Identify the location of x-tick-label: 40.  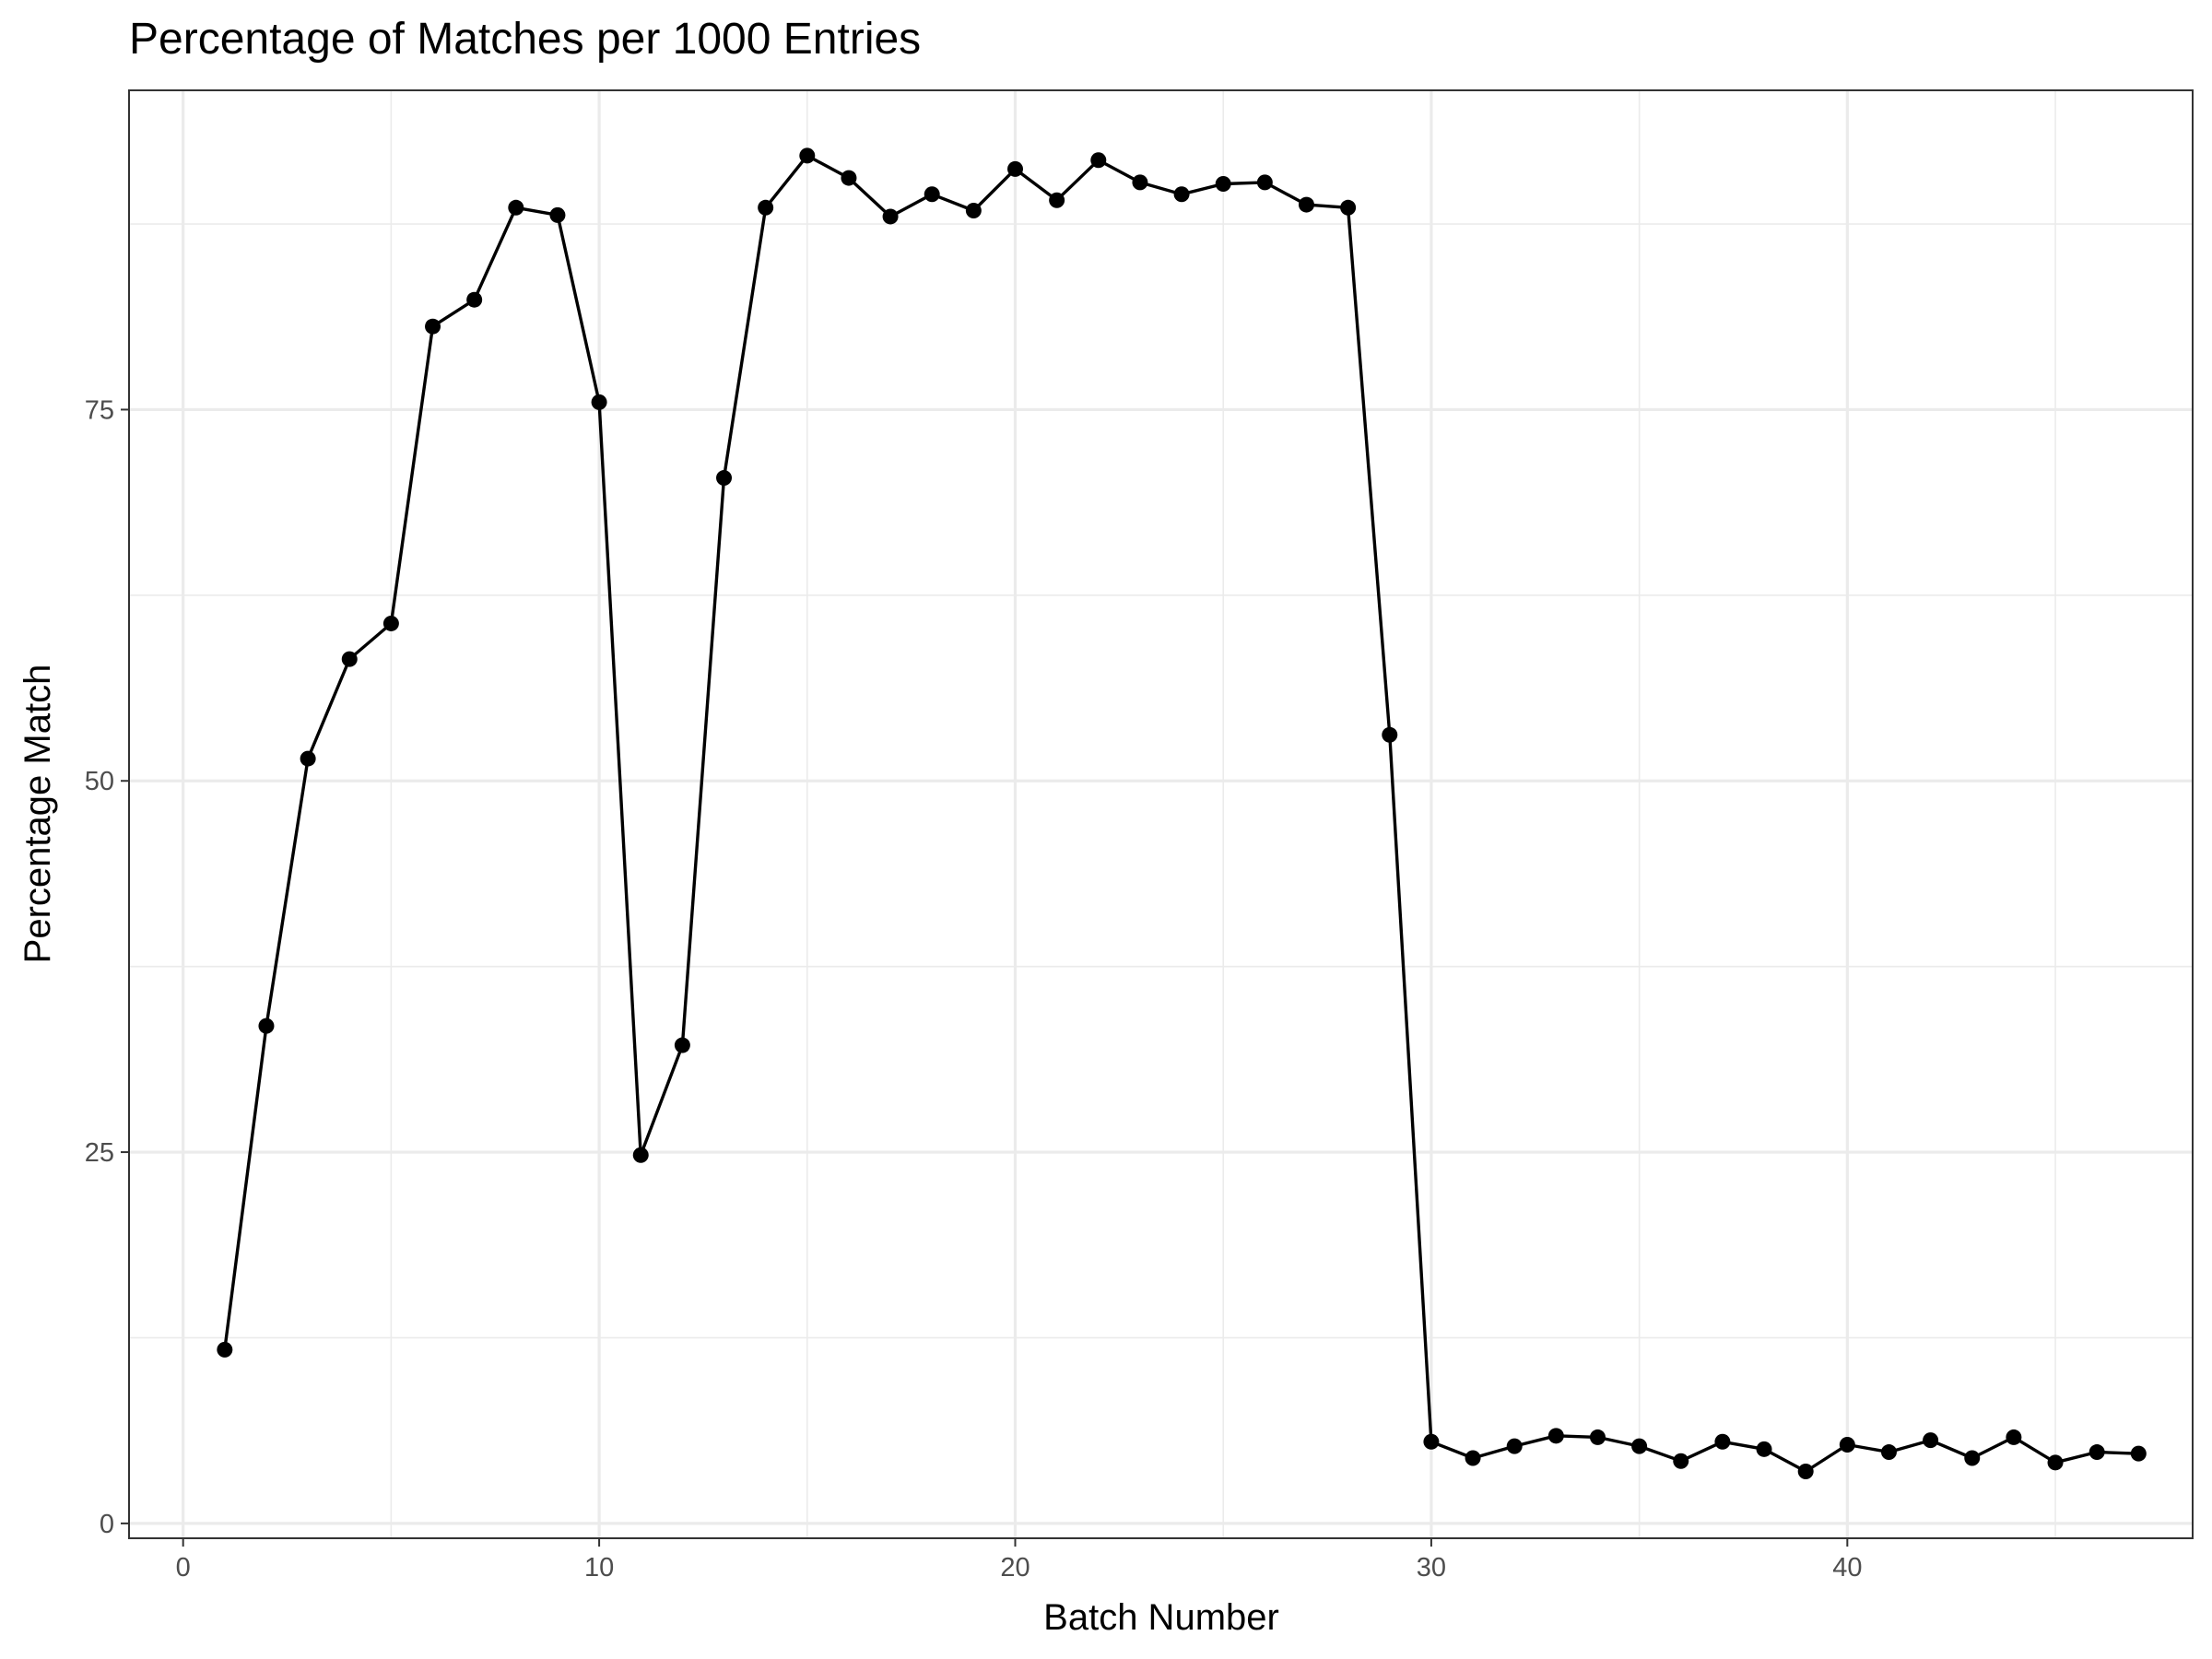
(1847, 1568).